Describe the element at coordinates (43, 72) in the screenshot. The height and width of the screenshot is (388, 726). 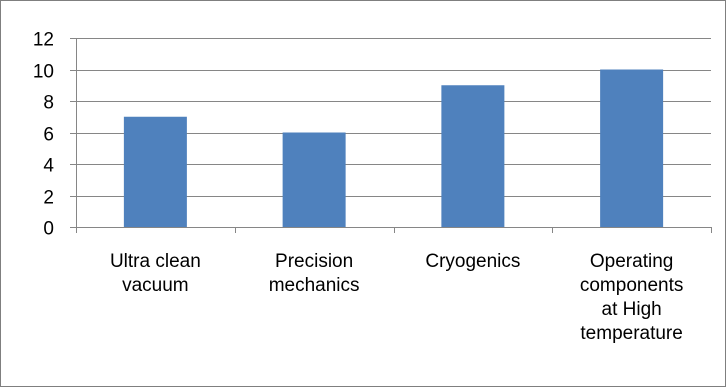
I see `y-tick-label: 10` at that location.